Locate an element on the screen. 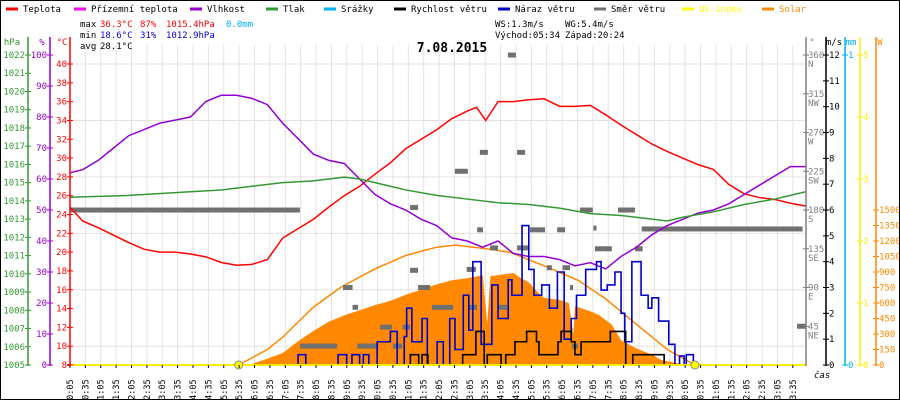 The image size is (900, 400). hpa-tick-label: 1006 is located at coordinates (14, 348).